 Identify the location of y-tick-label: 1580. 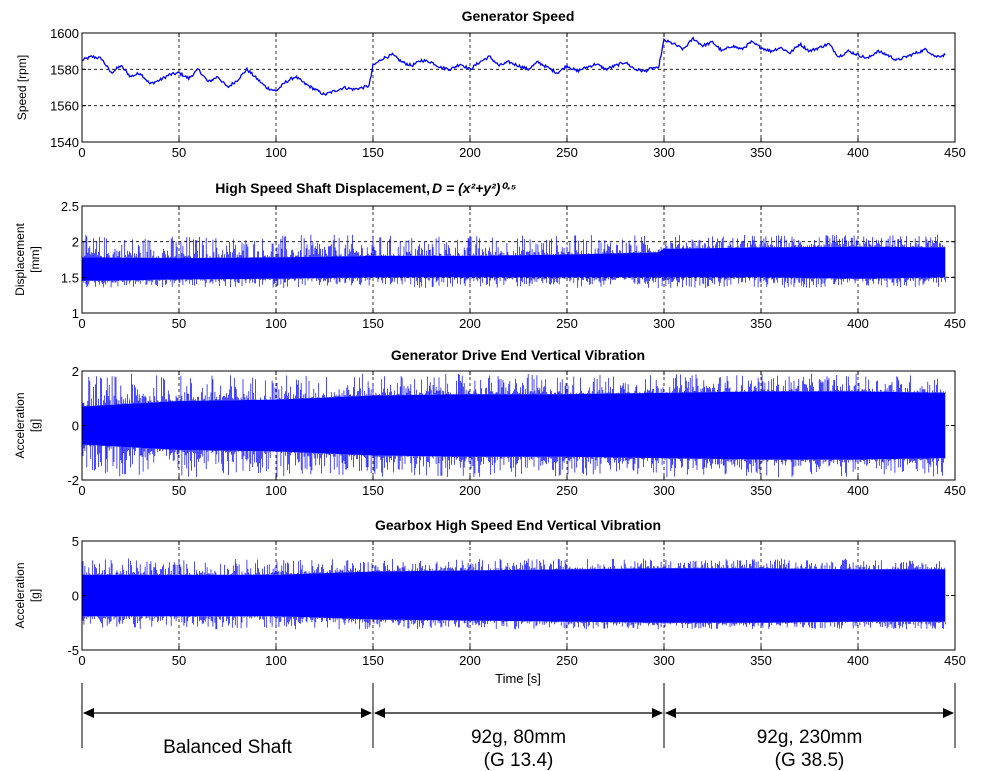
(64, 69).